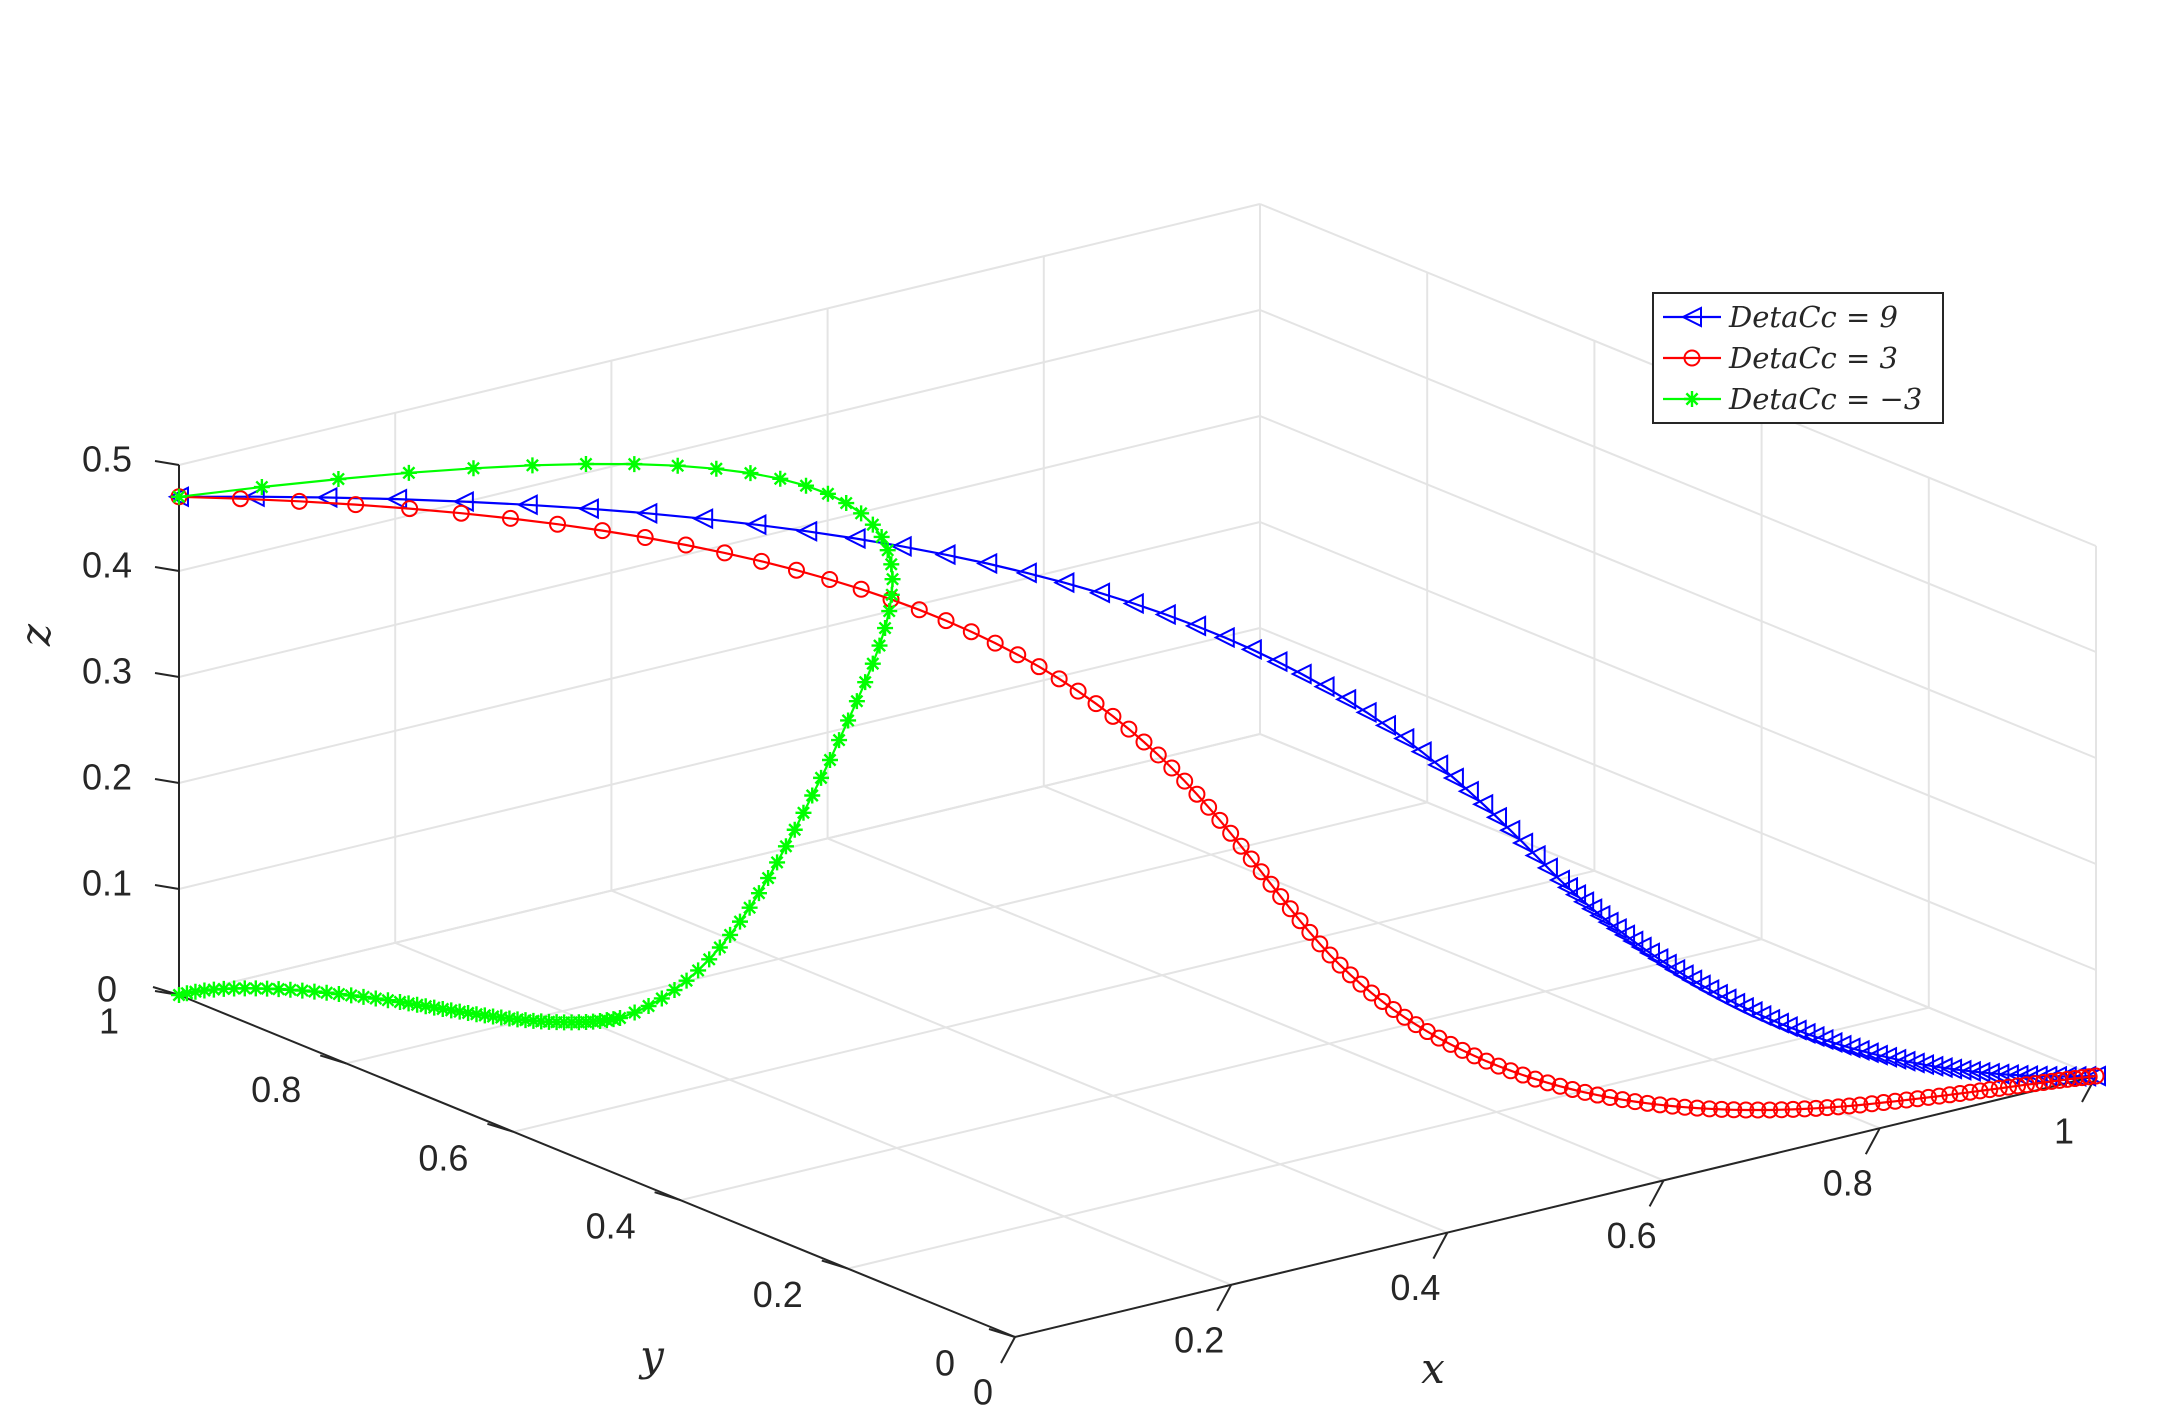 Image resolution: width=2182 pixels, height=1416 pixels. I want to click on y-axis-title: y, so click(651, 1355).